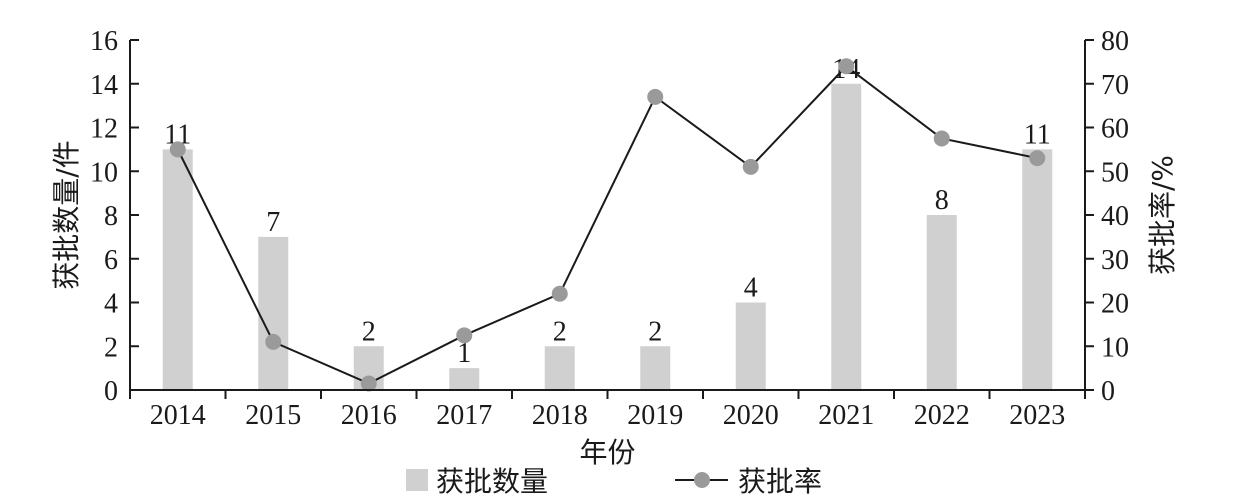  What do you see at coordinates (655, 368) in the screenshot?
I see `bar-2019` at bounding box center [655, 368].